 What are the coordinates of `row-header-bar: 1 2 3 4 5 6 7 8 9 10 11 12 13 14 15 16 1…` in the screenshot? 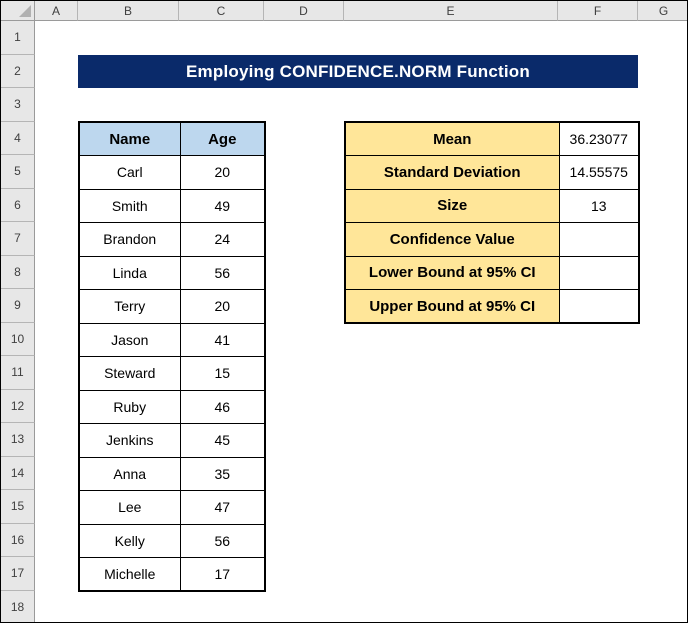 It's located at (18, 321).